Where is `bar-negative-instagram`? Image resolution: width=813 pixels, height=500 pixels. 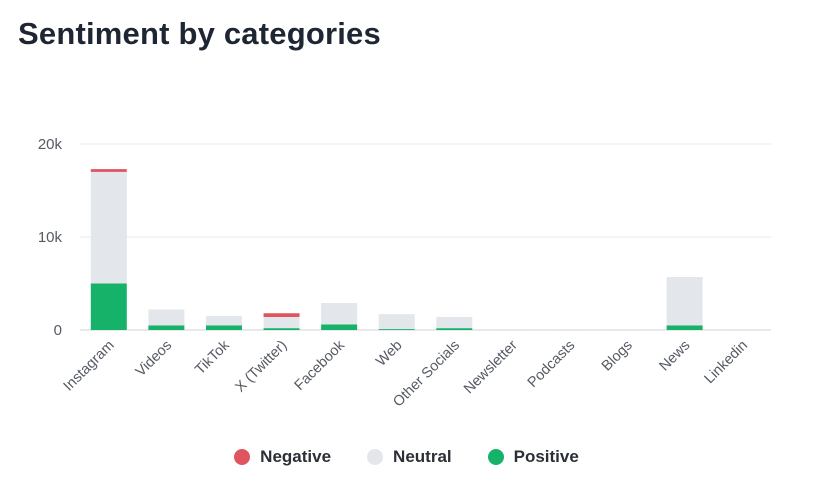 bar-negative-instagram is located at coordinates (108, 170).